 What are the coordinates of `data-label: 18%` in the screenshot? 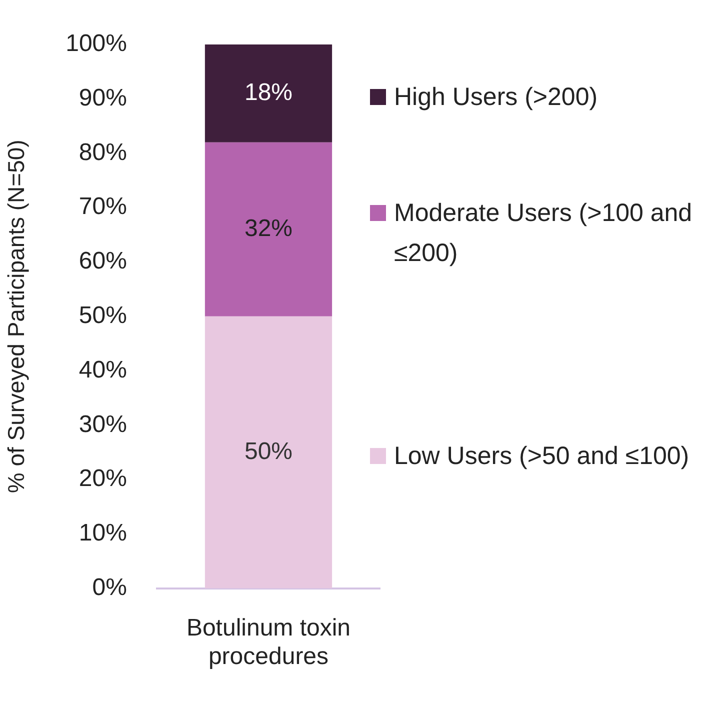 It's located at (268, 92).